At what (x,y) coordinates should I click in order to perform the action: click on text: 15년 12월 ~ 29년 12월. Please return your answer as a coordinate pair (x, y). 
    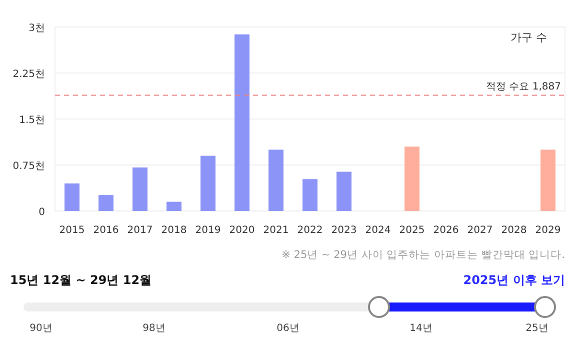
    Looking at the image, I should click on (81, 280).